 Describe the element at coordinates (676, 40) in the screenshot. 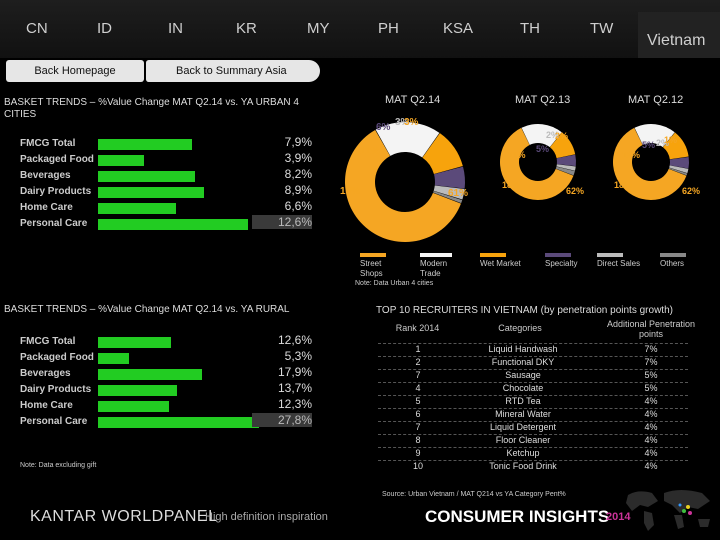

I see `tab-vietnam: Vietnam` at that location.